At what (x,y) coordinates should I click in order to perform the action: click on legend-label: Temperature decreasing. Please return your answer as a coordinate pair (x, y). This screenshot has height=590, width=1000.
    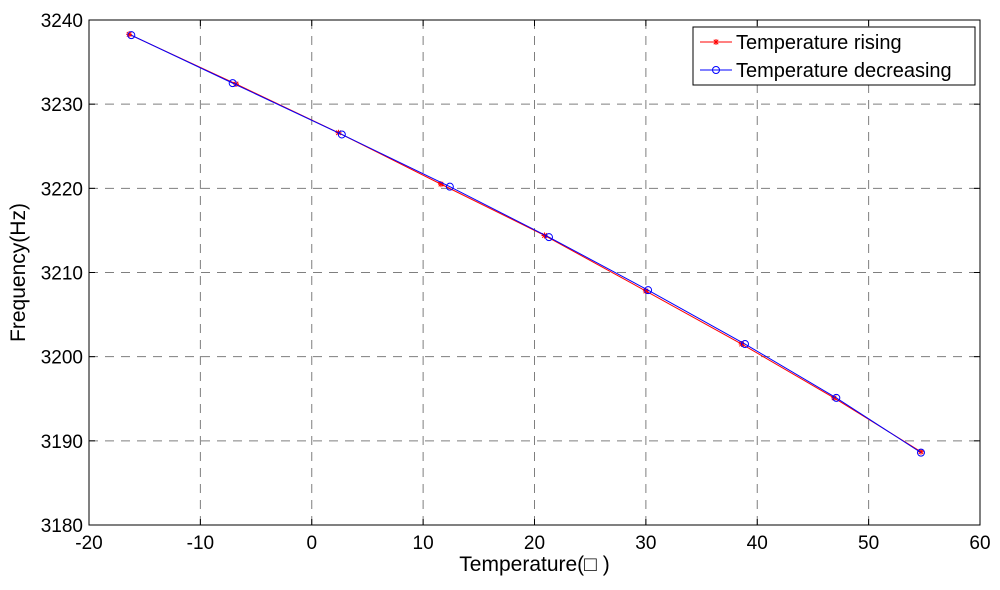
    Looking at the image, I should click on (844, 71).